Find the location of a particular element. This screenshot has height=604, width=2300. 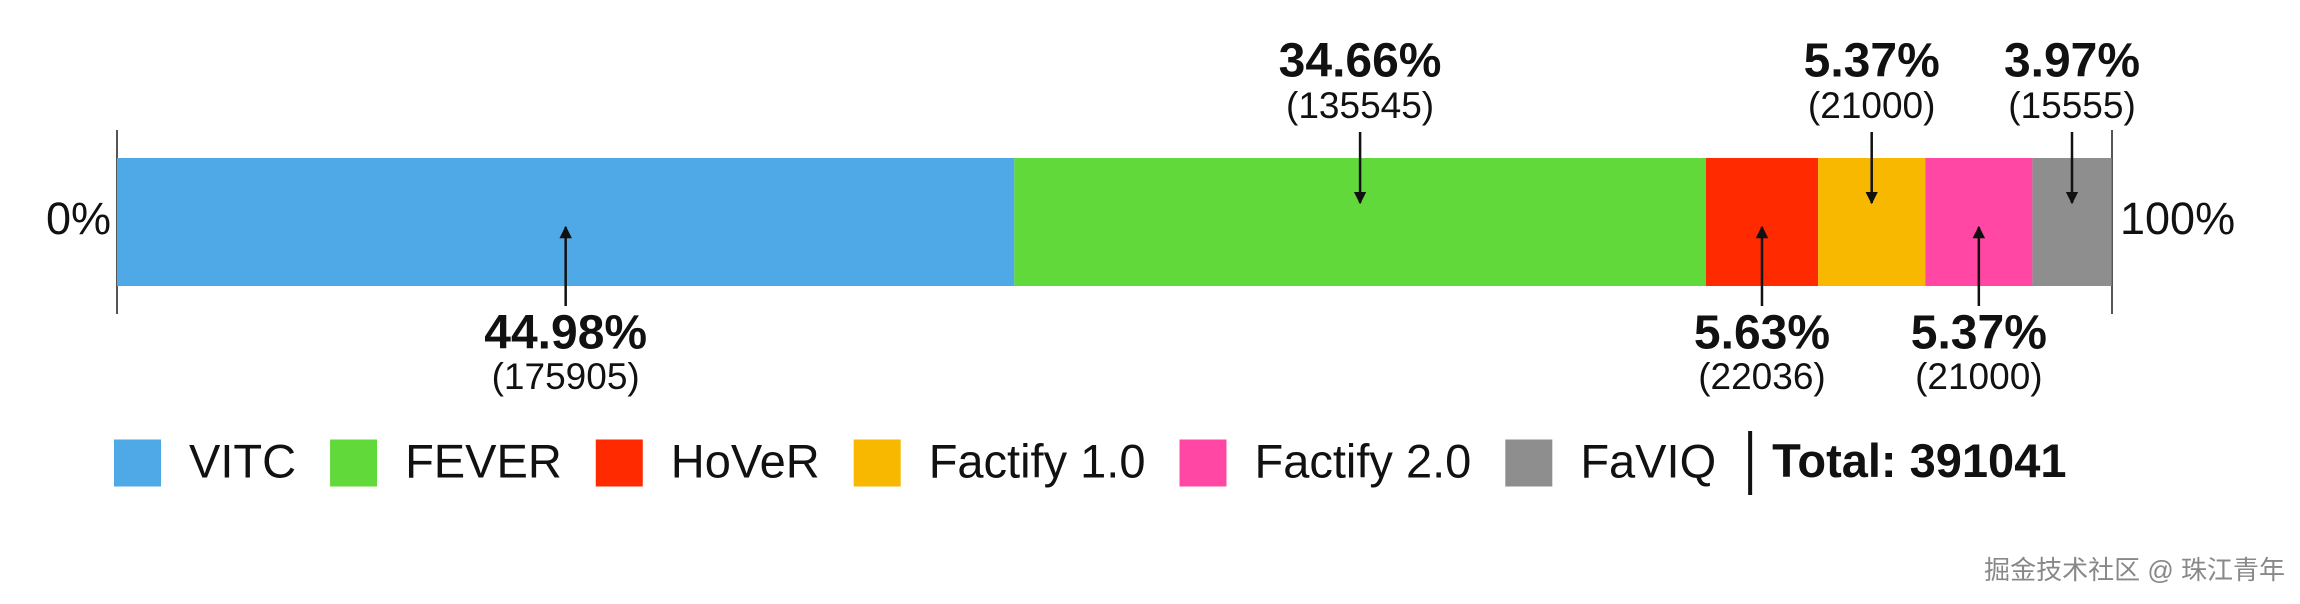

count-label: (15555) is located at coordinates (2072, 105).